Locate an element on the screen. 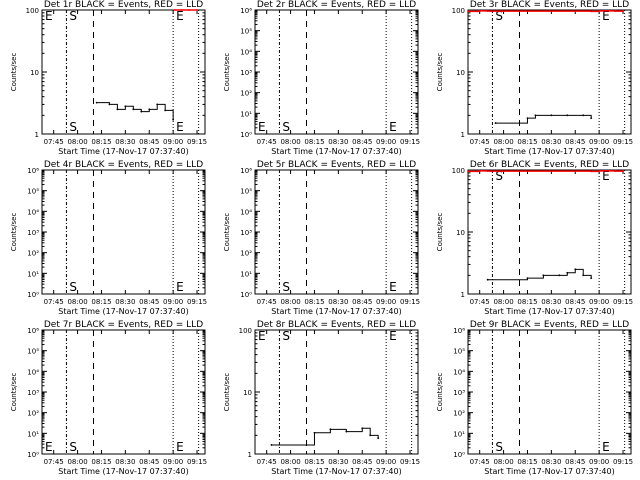 The image size is (640, 480). y-tick-label: 10² is located at coordinates (246, 254).